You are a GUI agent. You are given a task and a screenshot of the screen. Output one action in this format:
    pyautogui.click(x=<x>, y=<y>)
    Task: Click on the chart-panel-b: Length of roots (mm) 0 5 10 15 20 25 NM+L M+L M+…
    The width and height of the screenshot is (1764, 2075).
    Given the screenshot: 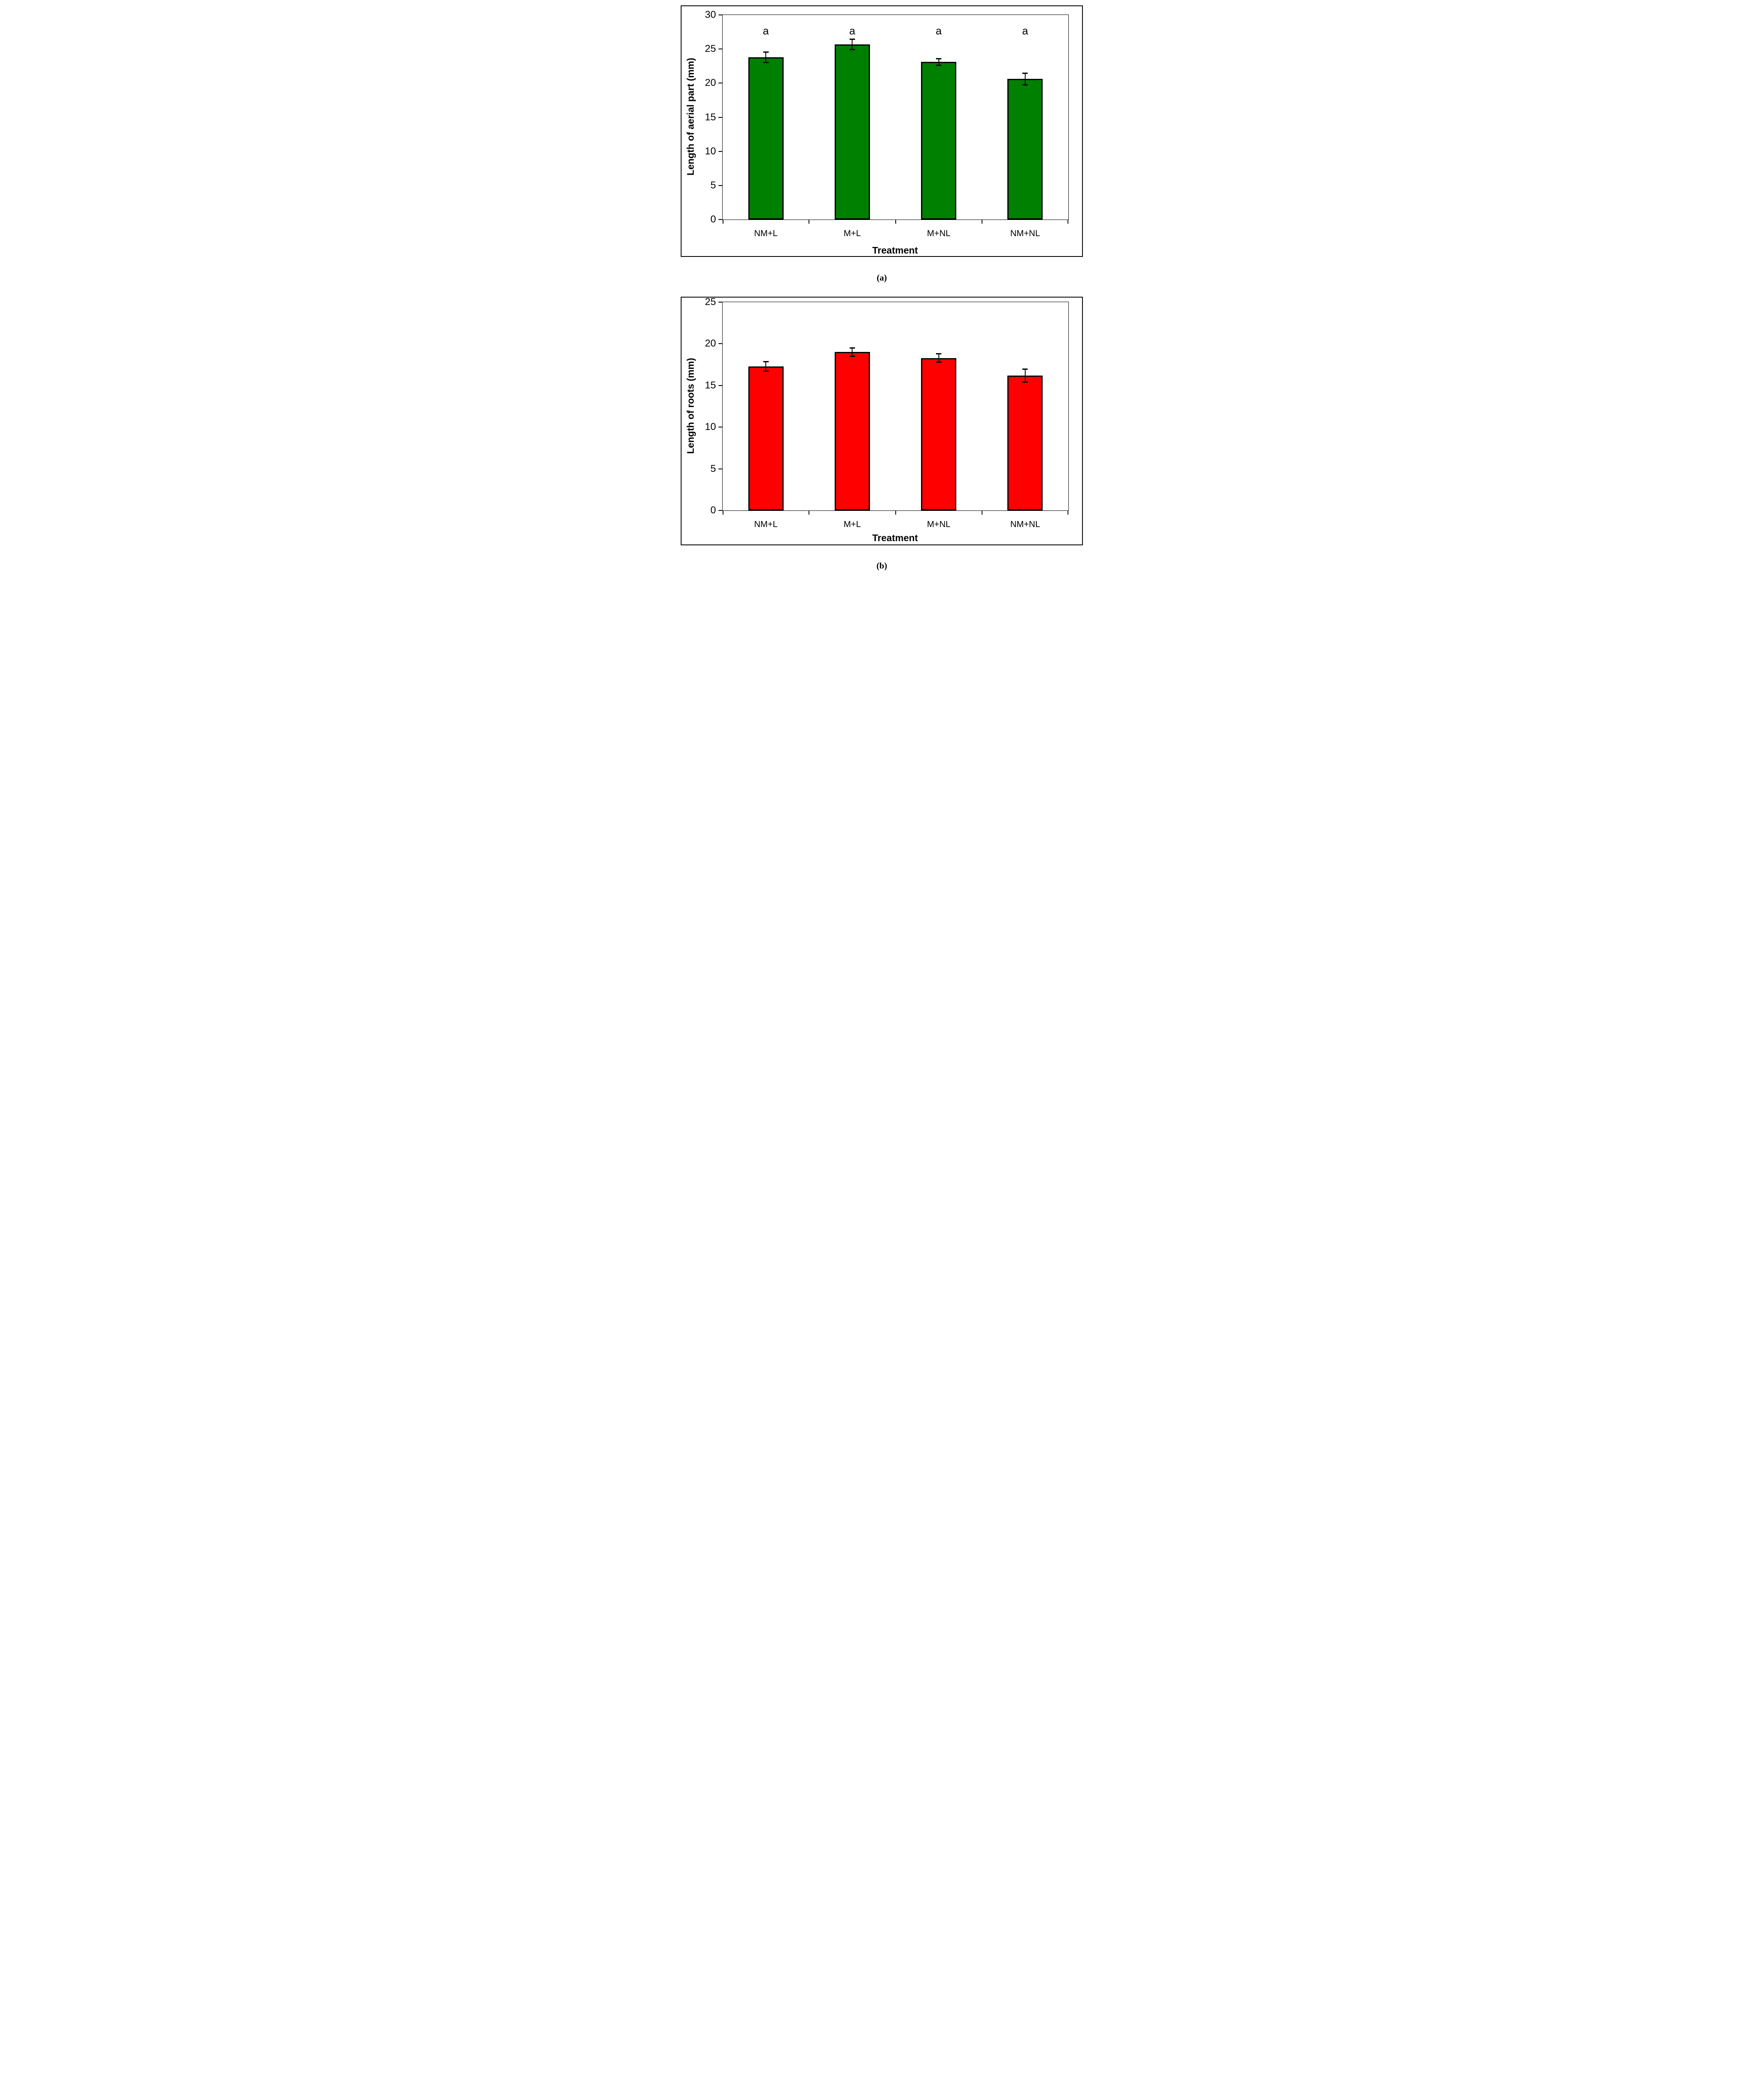 What is the action you would take?
    pyautogui.click(x=882, y=420)
    